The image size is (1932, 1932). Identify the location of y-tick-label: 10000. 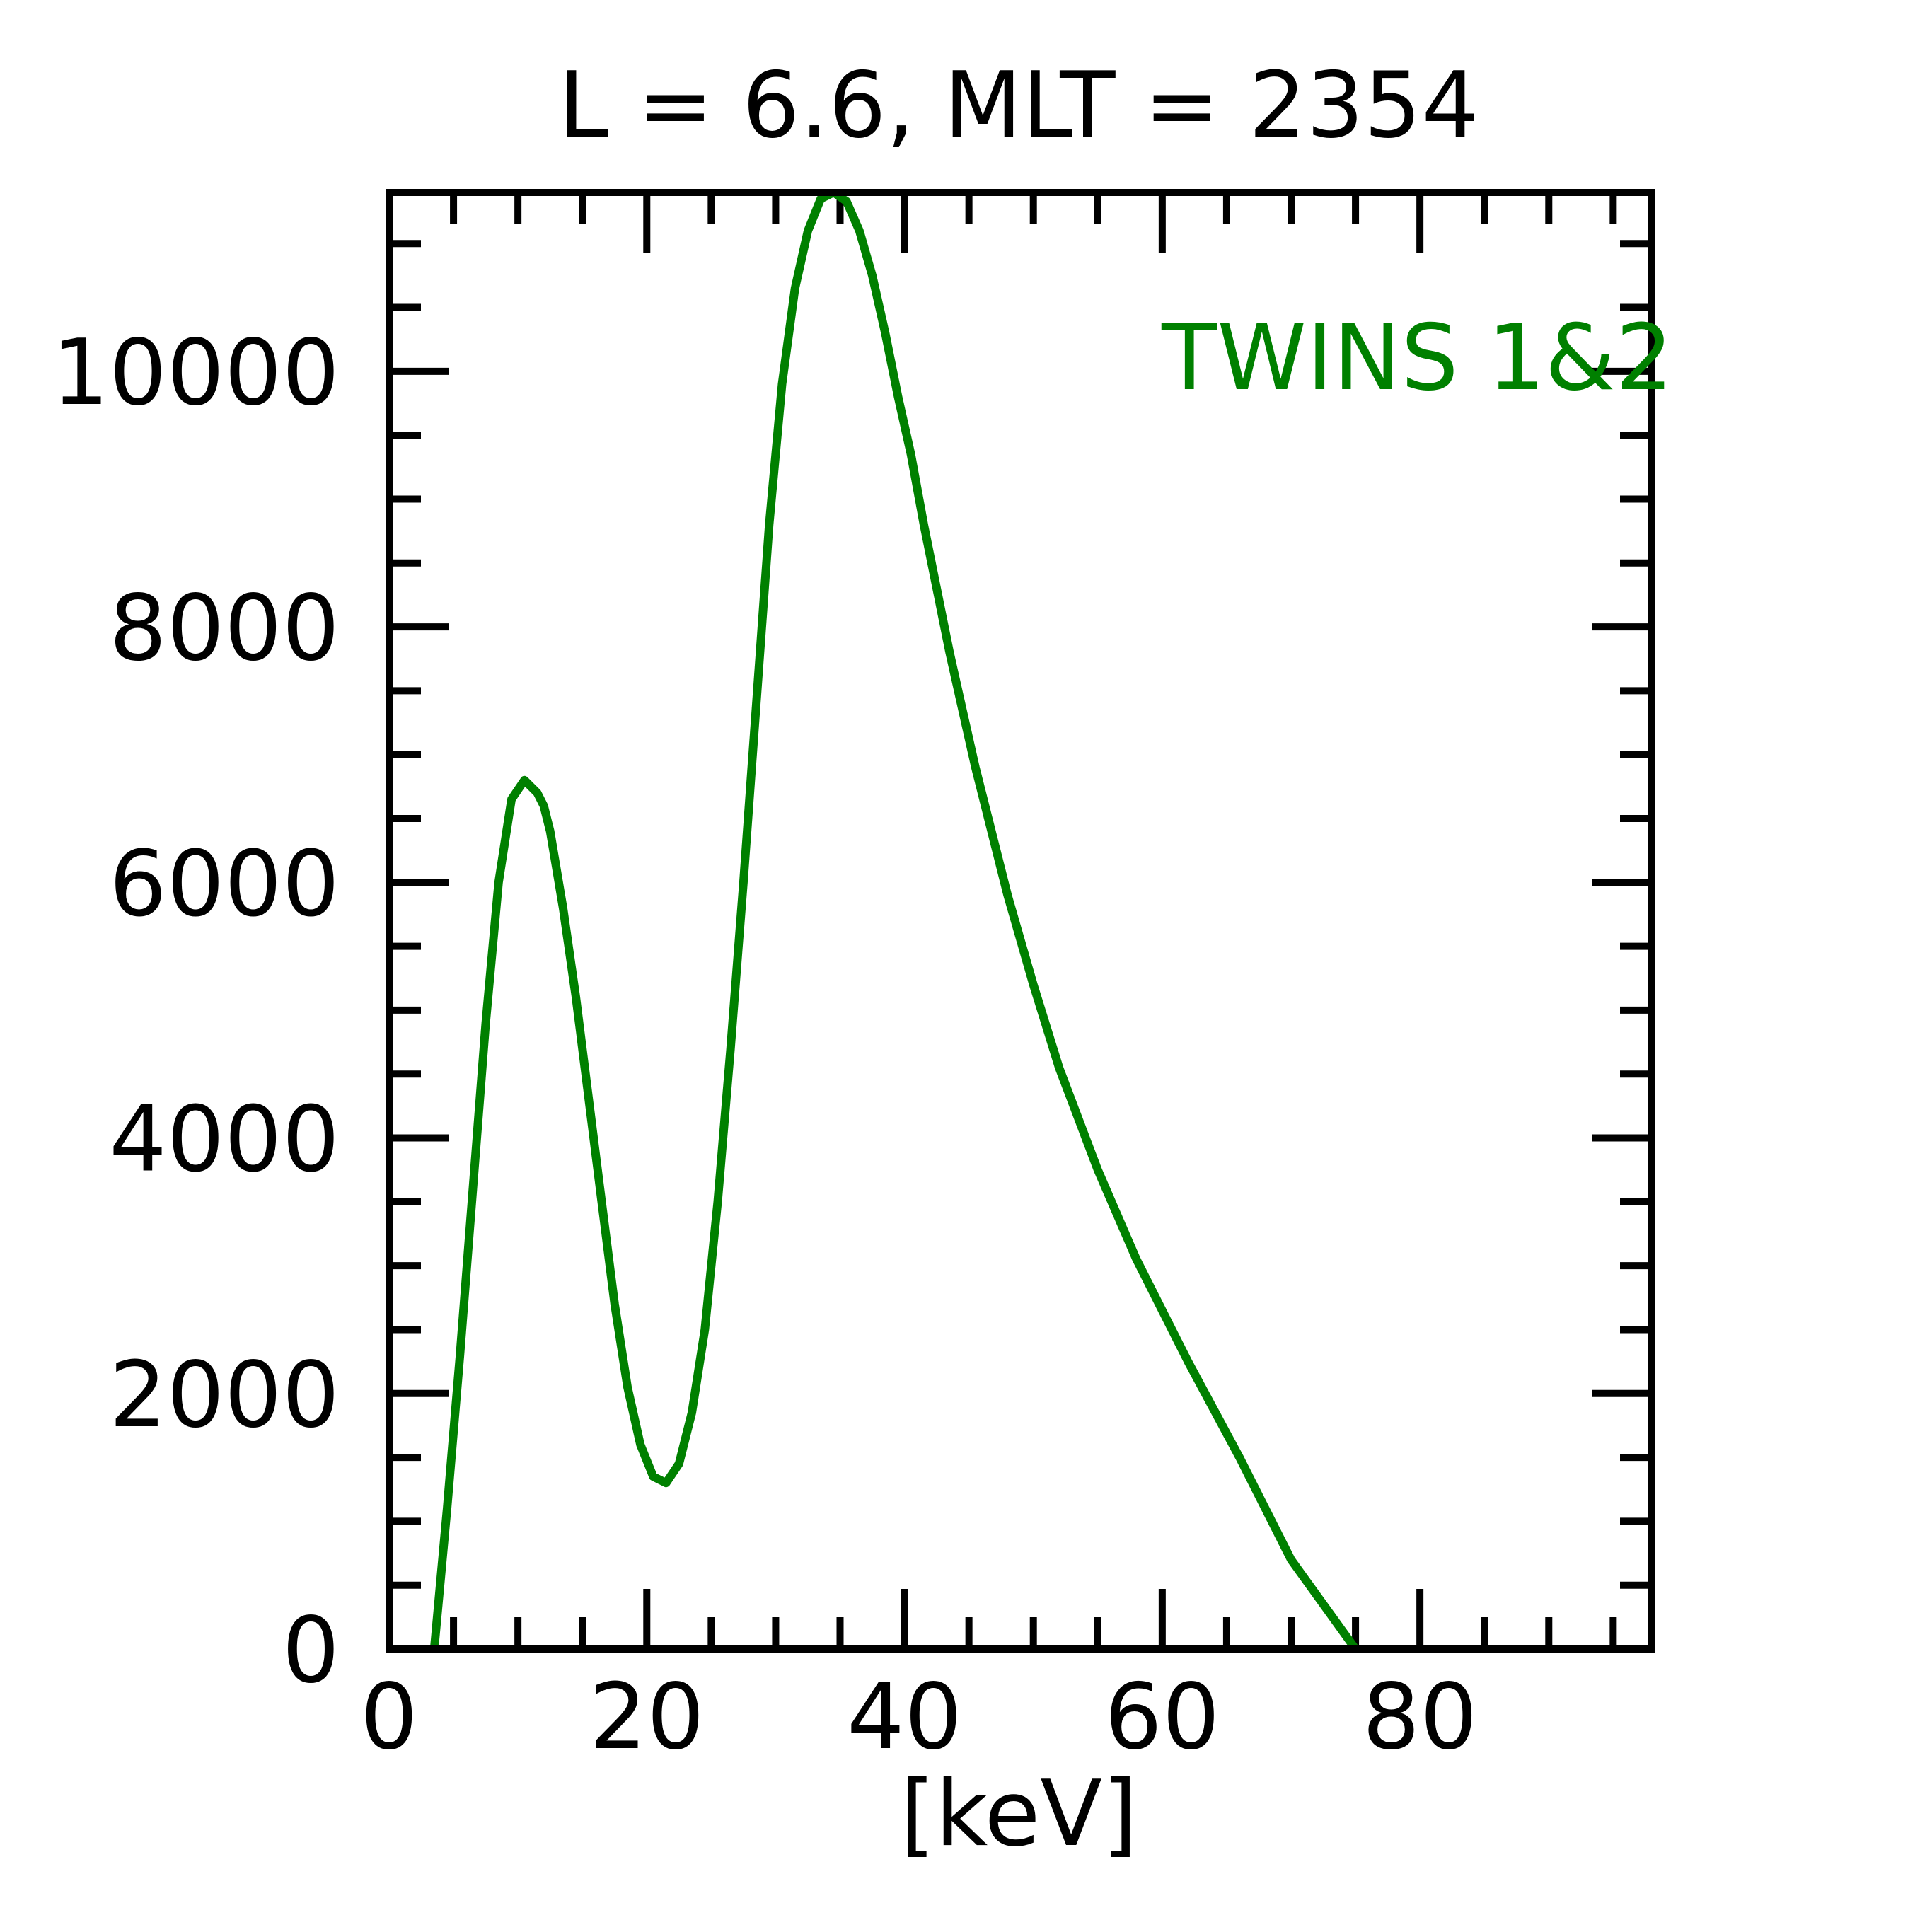
(196, 373).